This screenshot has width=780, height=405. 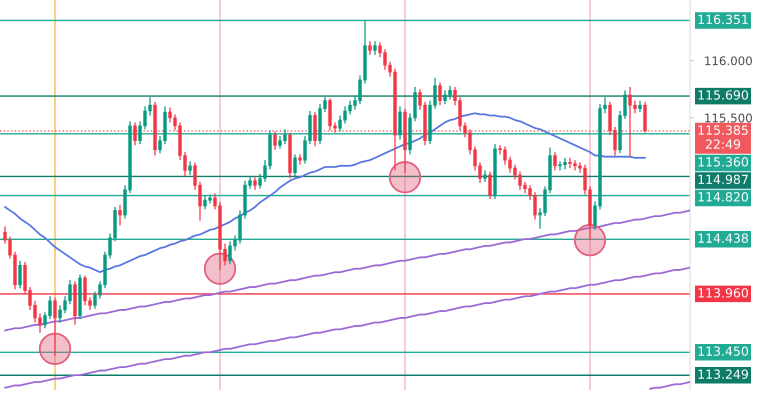 What do you see at coordinates (723, 374) in the screenshot?
I see `ref-line-label: 113.249` at bounding box center [723, 374].